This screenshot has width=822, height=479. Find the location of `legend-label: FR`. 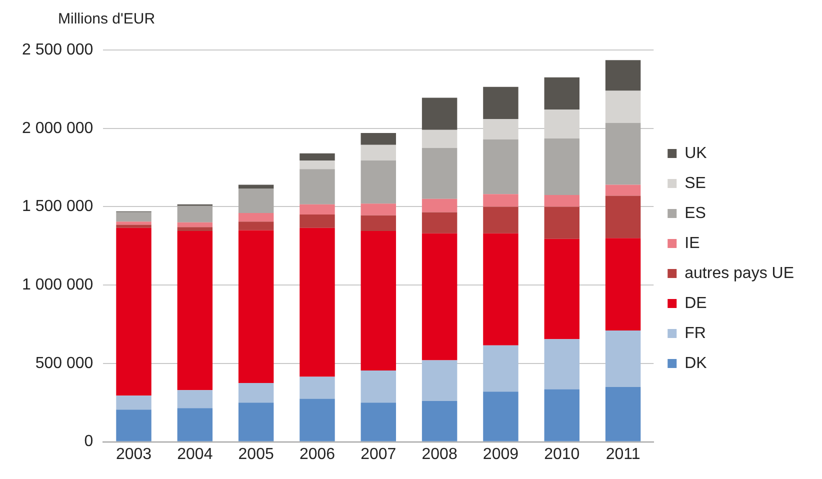

legend-label: FR is located at coordinates (695, 333).